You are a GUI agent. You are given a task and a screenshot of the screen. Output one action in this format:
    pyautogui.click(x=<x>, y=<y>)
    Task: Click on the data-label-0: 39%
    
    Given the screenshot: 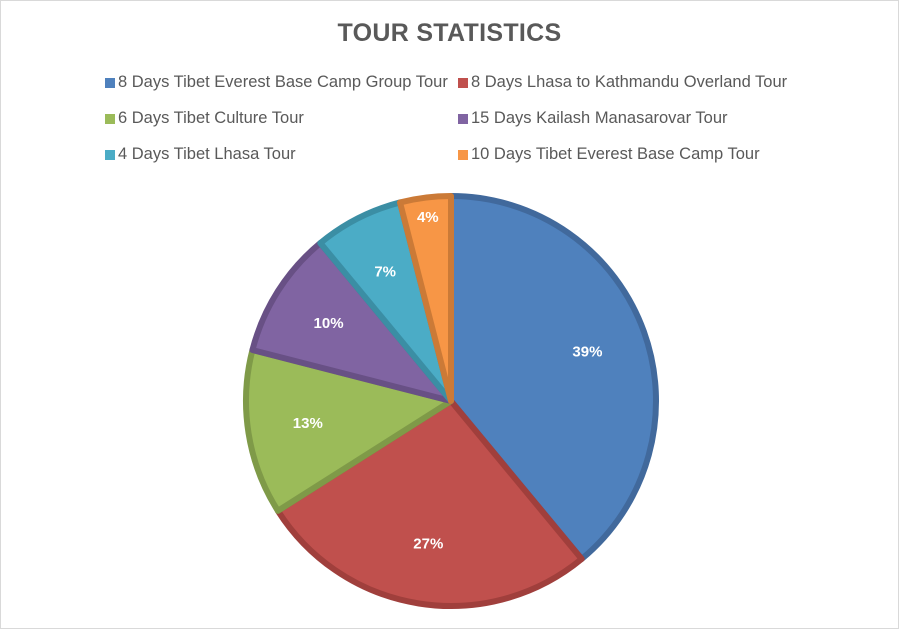 What is the action you would take?
    pyautogui.click(x=587, y=351)
    